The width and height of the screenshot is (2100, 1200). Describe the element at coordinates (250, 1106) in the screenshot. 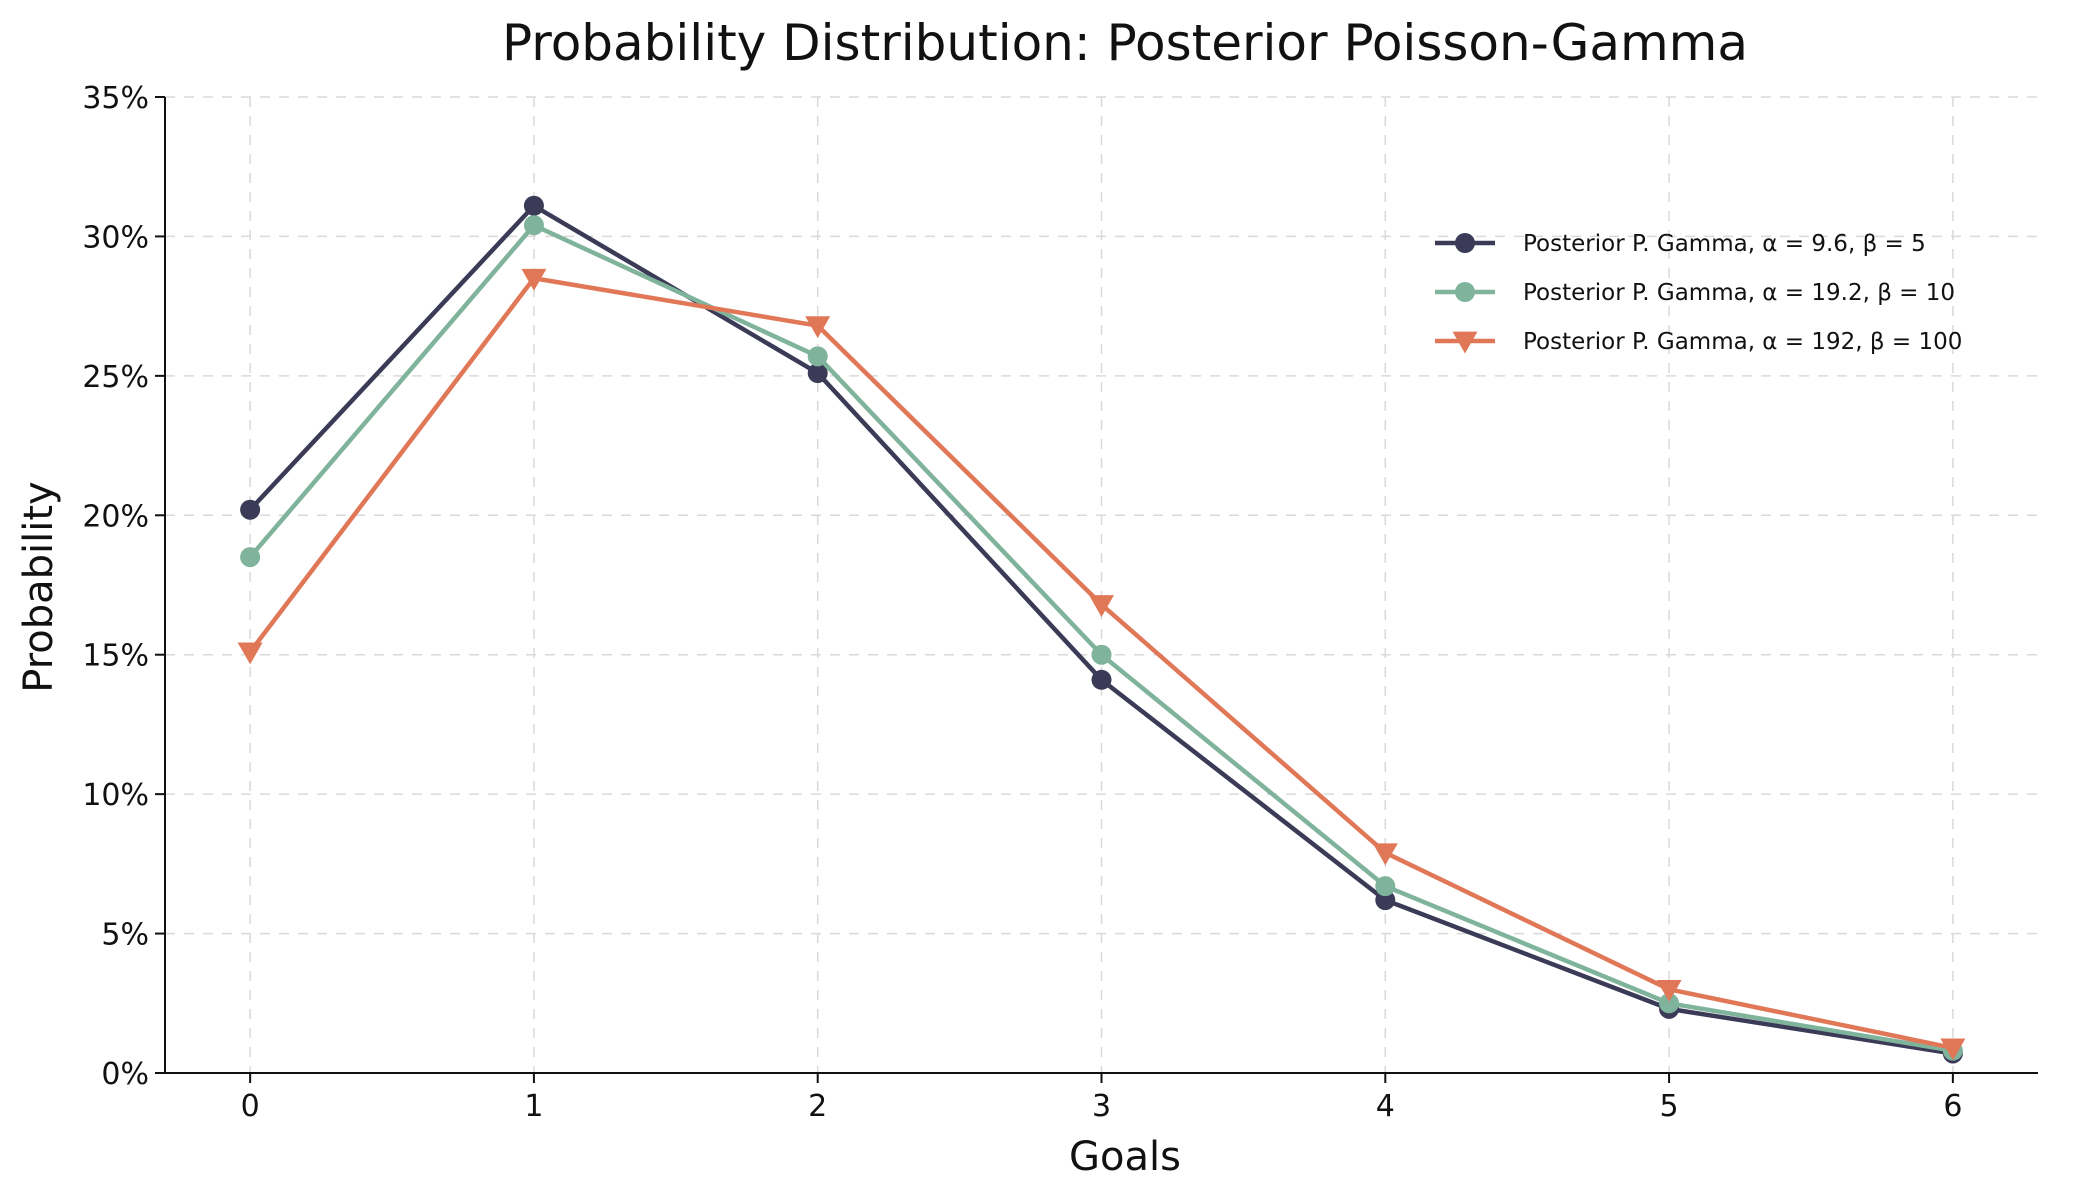

I see `x-tick-label: 0` at that location.